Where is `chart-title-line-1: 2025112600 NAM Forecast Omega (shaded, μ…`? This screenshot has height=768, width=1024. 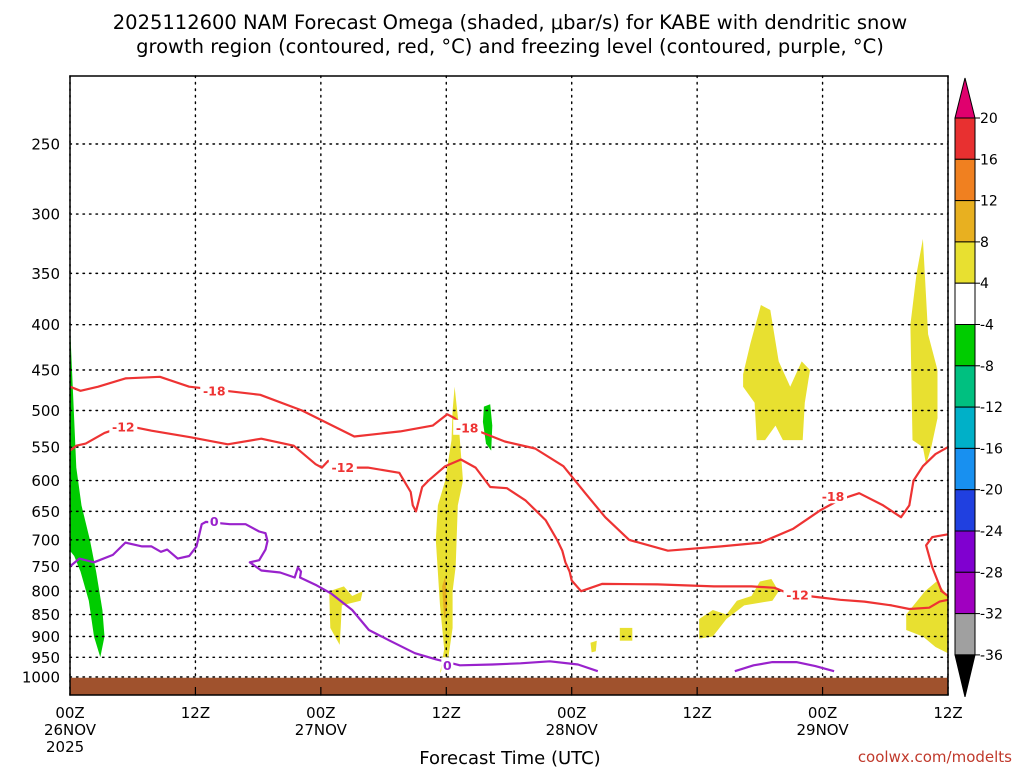
chart-title-line-1: 2025112600 NAM Forecast Omega (shaded, μ… is located at coordinates (510, 22).